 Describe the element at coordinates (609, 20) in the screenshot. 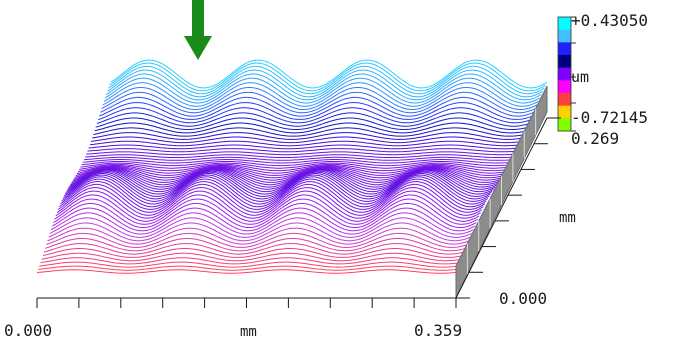

I see `z-max-label: +0.43050` at that location.